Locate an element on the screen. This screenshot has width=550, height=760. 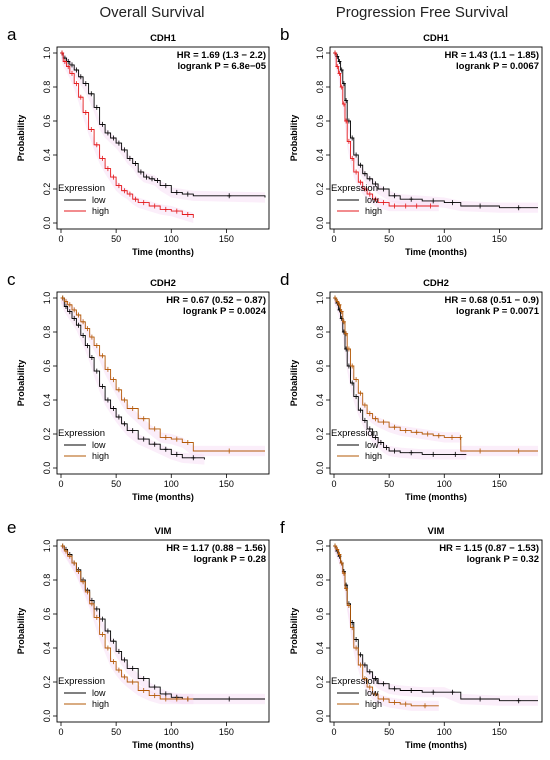
logrank-p-text: logrank P = 0.0067 is located at coordinates (497, 66).